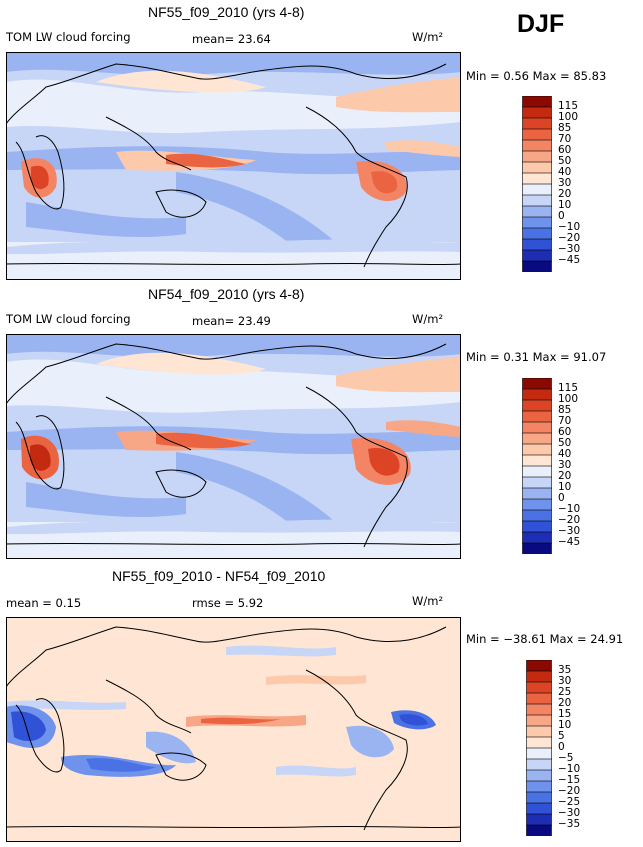  What do you see at coordinates (568, 388) in the screenshot?
I see `panel2-colorbar-label: 115` at bounding box center [568, 388].